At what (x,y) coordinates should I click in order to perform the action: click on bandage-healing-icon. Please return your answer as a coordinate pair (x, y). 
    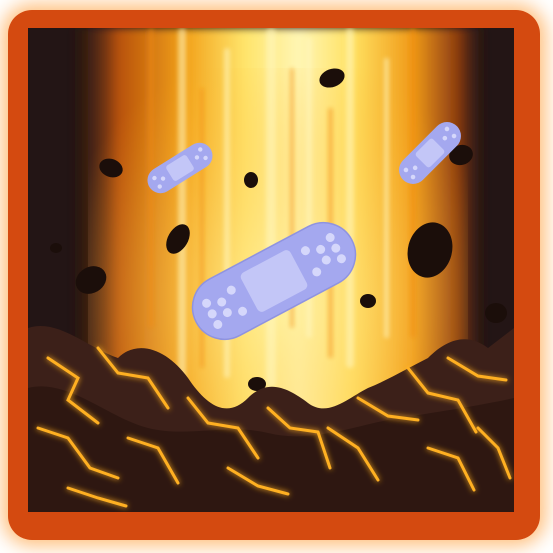
    Looking at the image, I should click on (273, 280).